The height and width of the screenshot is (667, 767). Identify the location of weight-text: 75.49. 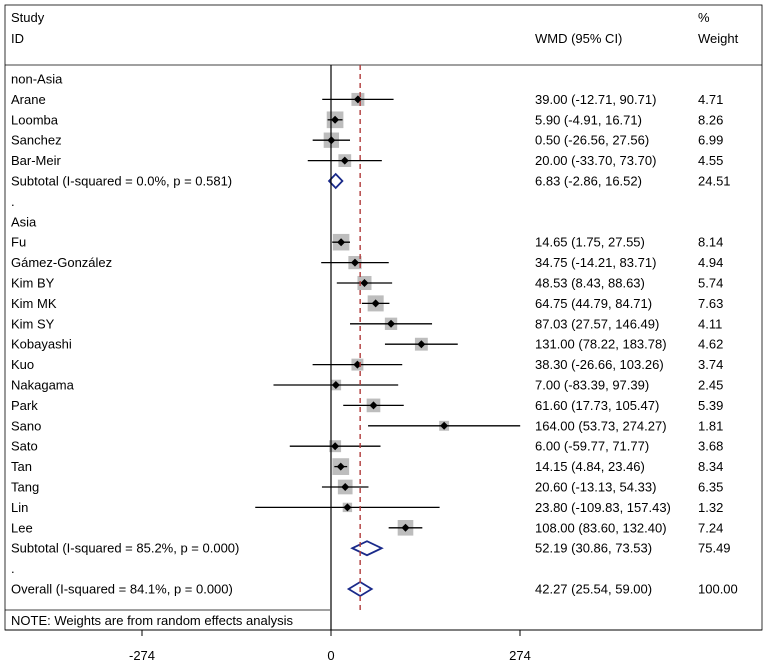
(714, 548).